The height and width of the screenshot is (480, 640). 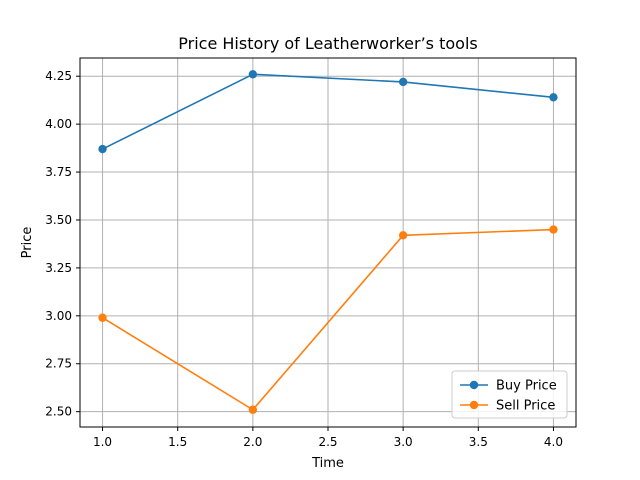 What do you see at coordinates (327, 463) in the screenshot?
I see `x-axis-label: Time` at bounding box center [327, 463].